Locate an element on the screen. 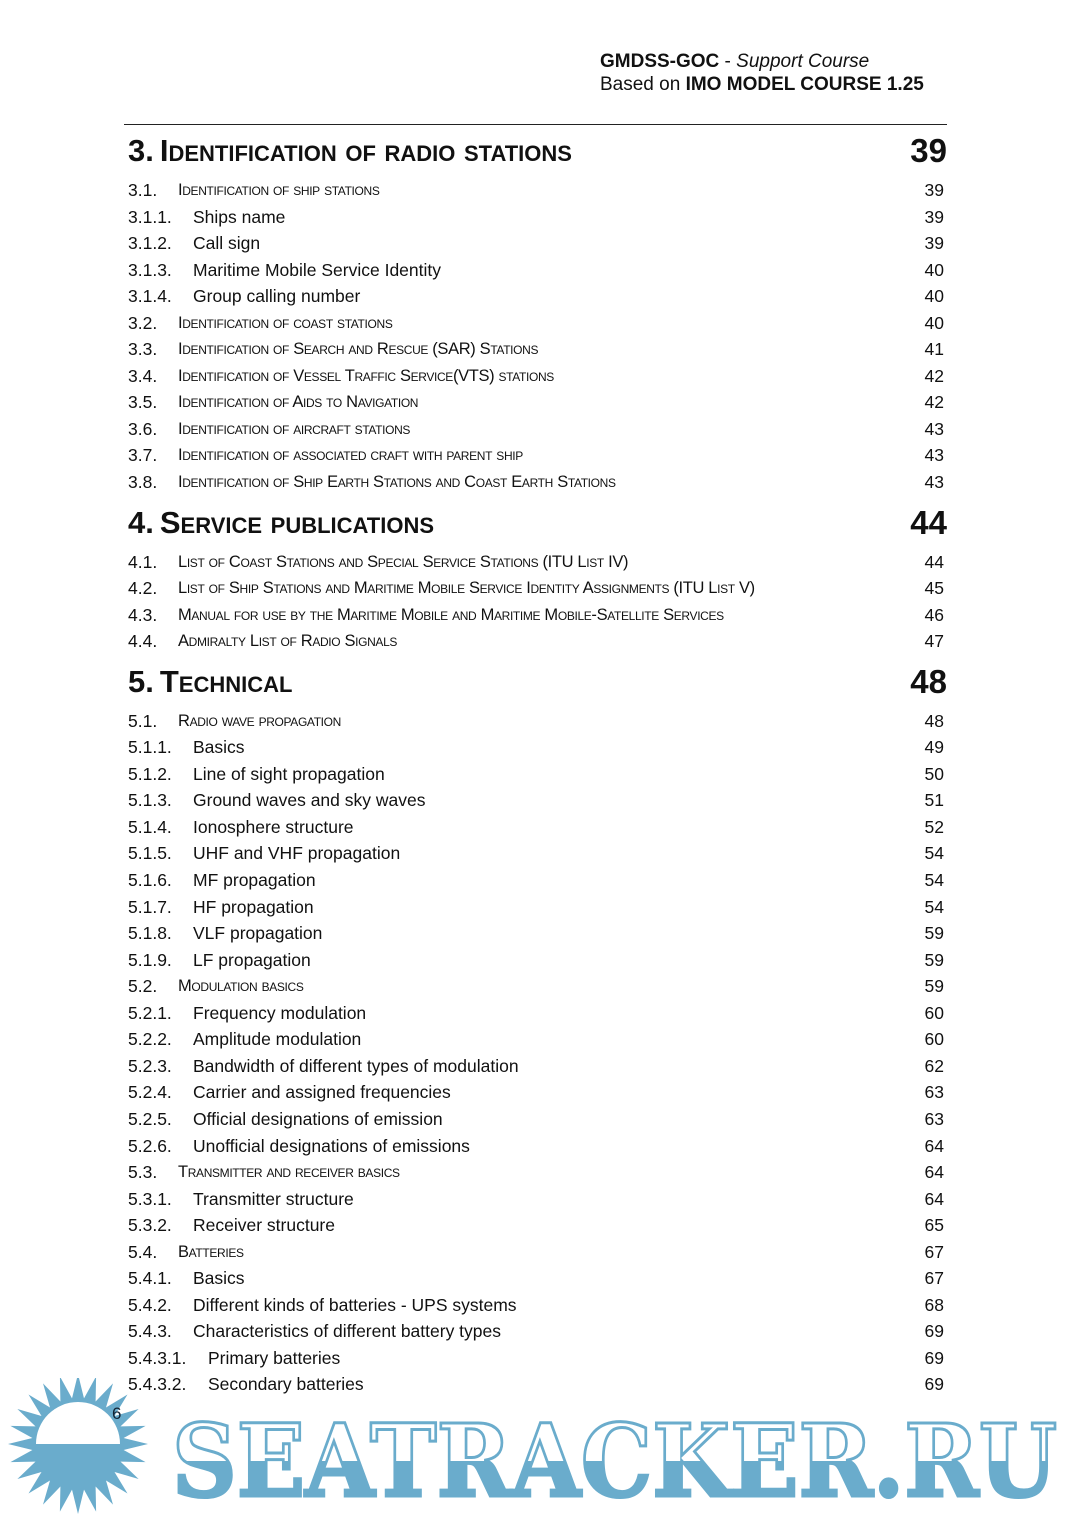 This screenshot has width=1080, height=1517. course-code: GMDSS-GOC is located at coordinates (660, 61).